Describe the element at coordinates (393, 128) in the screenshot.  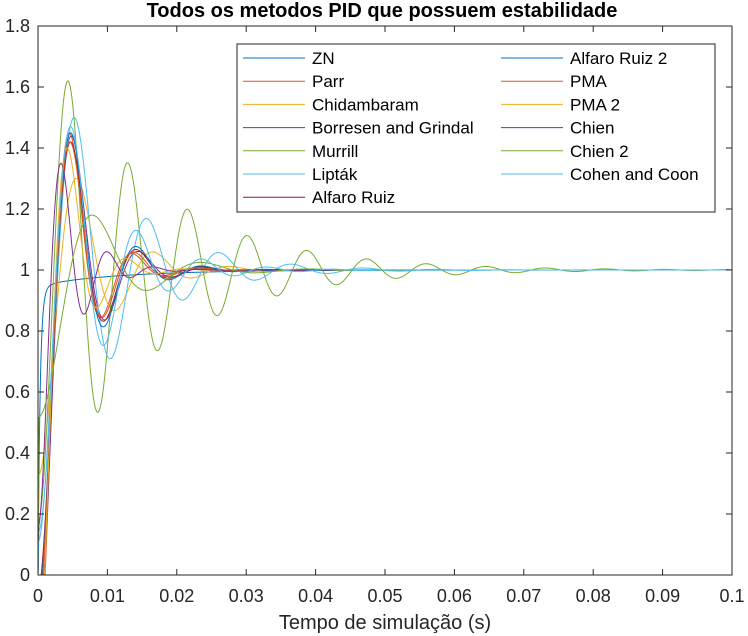
I see `legend-label-3: Borresen and Grindal` at that location.